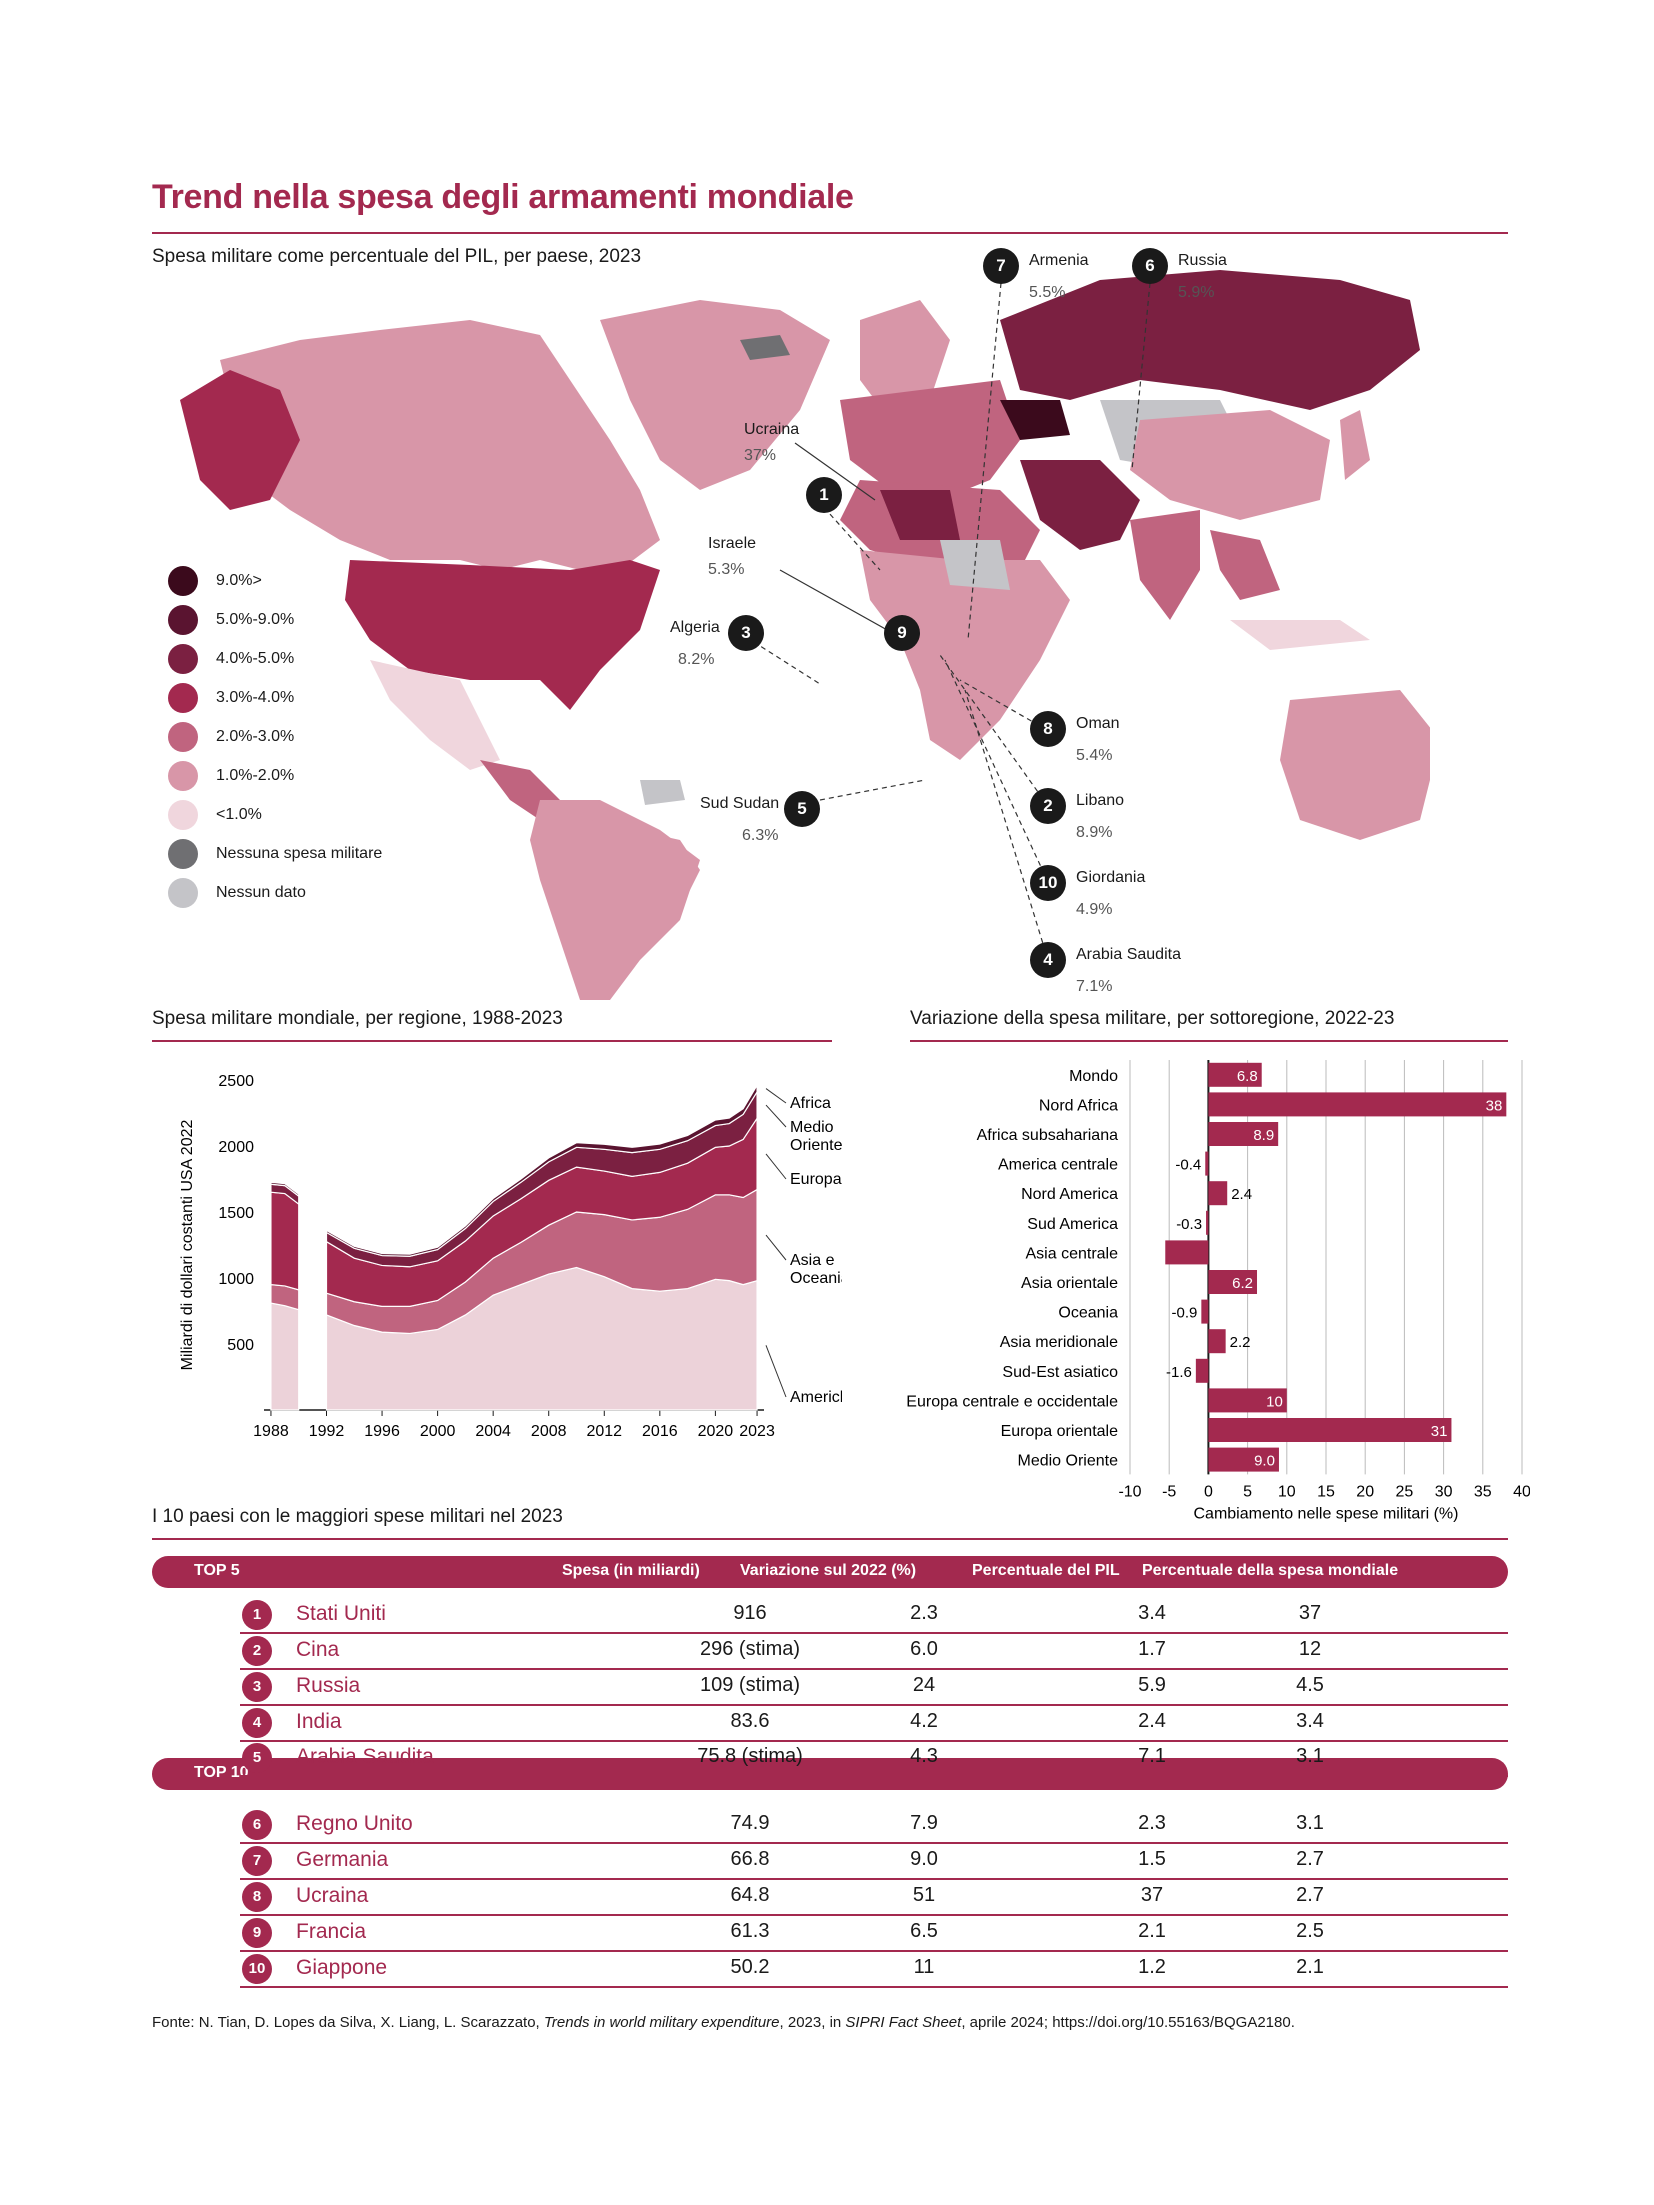 This screenshot has width=1654, height=2205. I want to click on area-xtick: 2023, so click(757, 1431).